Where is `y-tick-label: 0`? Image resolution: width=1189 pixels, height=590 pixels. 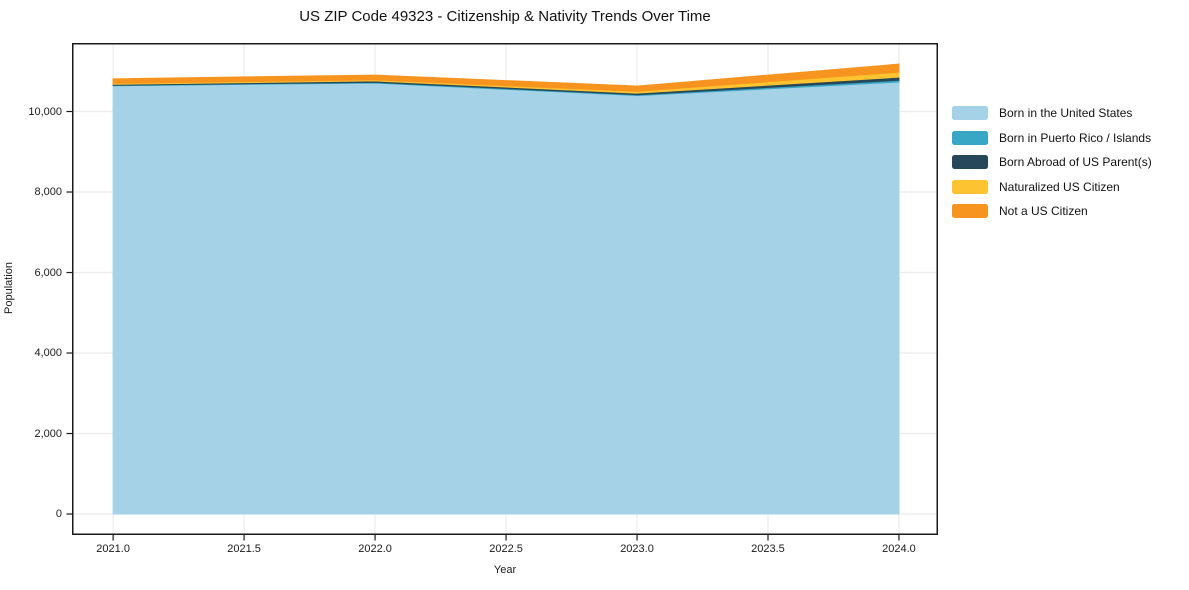
y-tick-label: 0 is located at coordinates (58, 514).